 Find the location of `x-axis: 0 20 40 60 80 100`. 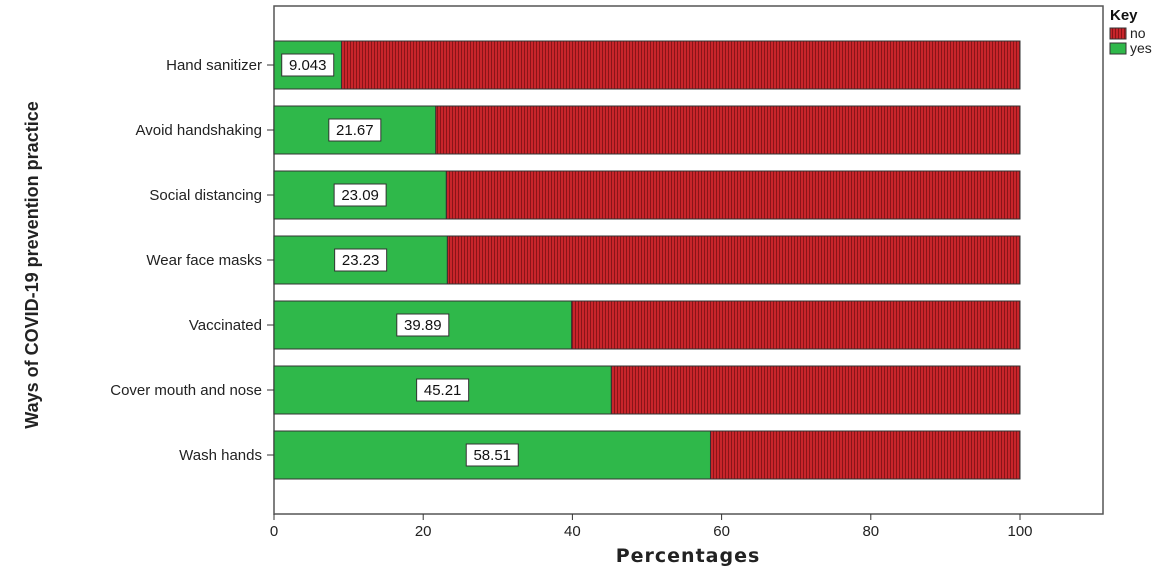

x-axis: 0 20 40 60 80 100 is located at coordinates (651, 527).